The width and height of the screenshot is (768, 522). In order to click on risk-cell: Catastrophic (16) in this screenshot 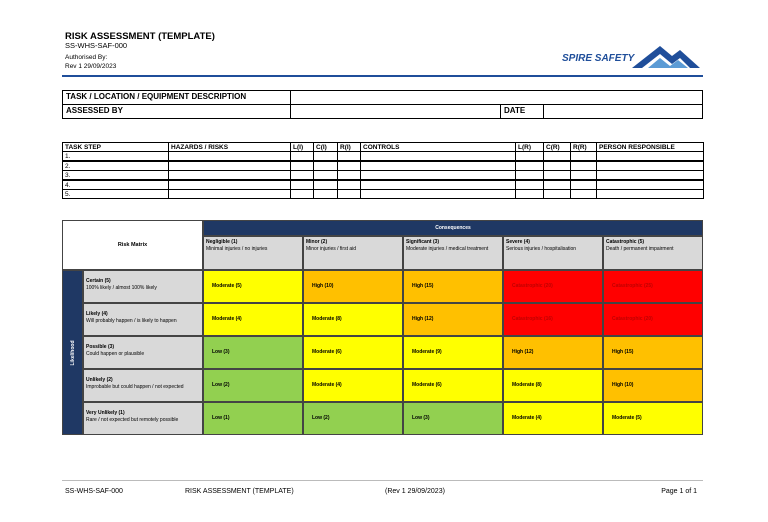, I will do `click(553, 319)`.